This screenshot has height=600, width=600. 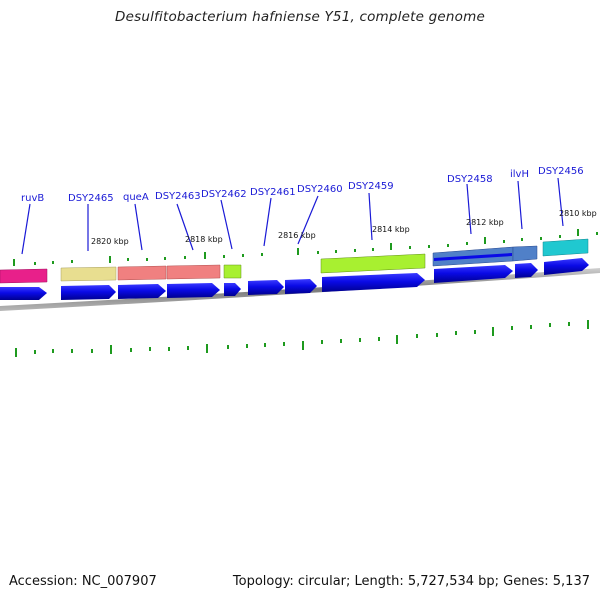 What do you see at coordinates (24, 276) in the screenshot?
I see `cog-bar-ruvb` at bounding box center [24, 276].